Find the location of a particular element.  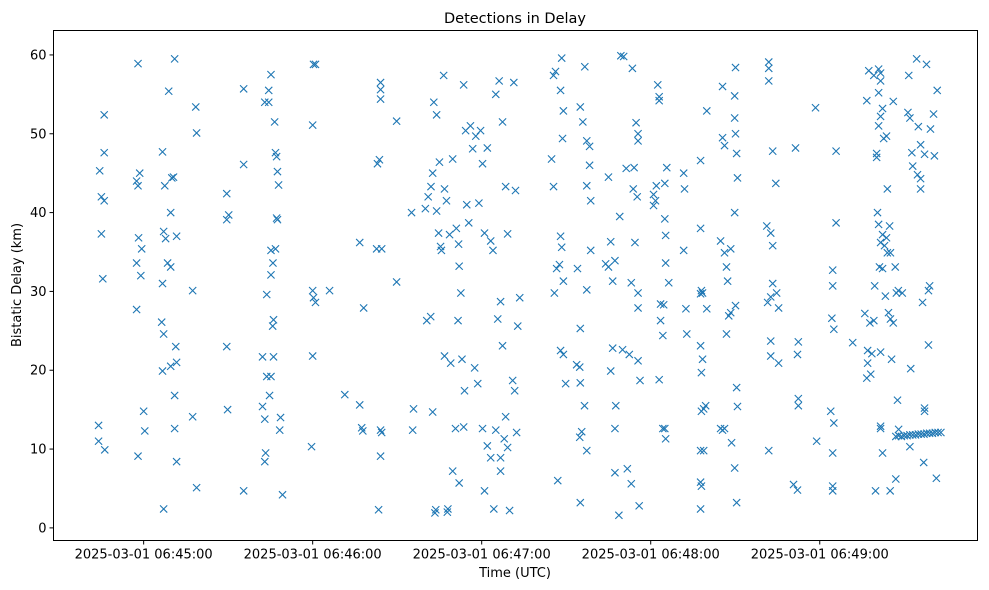

y-tick-label: 30 is located at coordinates (38, 292).